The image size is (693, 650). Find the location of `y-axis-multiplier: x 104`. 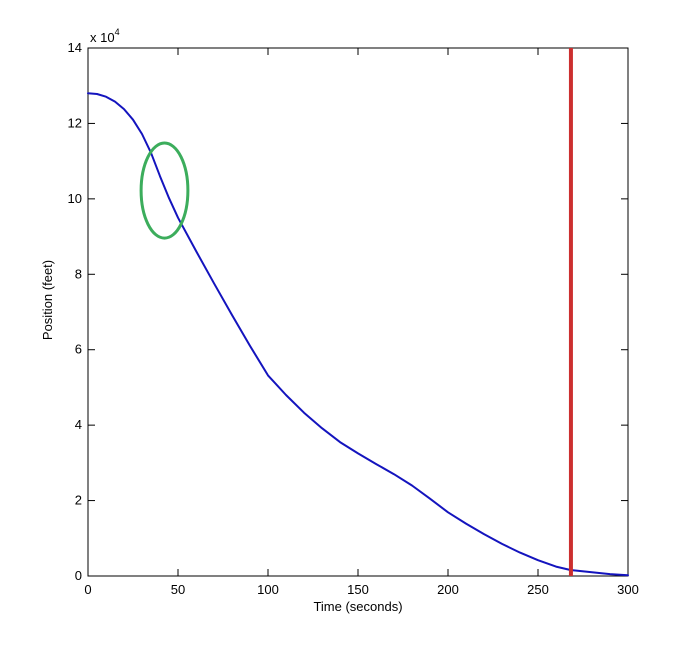

y-axis-multiplier: x 104 is located at coordinates (105, 36).